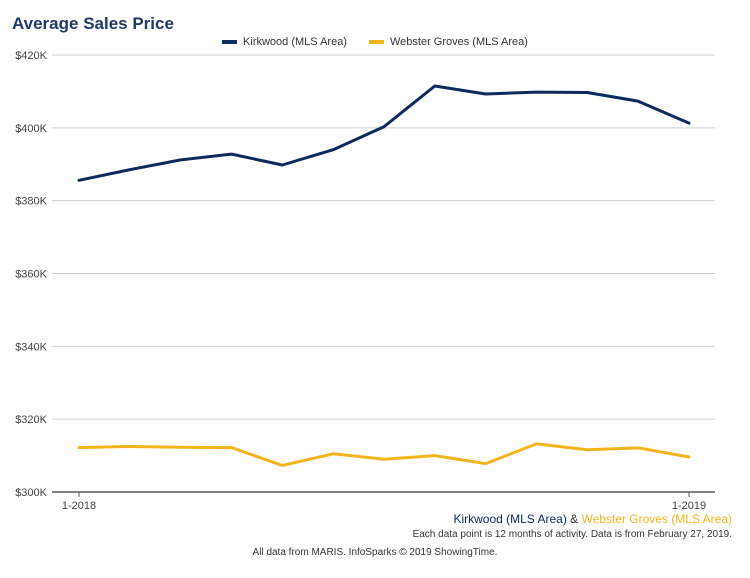 The width and height of the screenshot is (750, 578). Describe the element at coordinates (384, 454) in the screenshot. I see `series-line-webster-groves` at that location.